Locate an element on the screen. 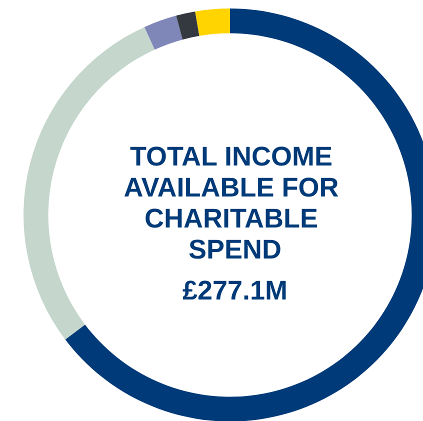 This screenshot has height=421, width=423. text: £277.1M is located at coordinates (235, 291).